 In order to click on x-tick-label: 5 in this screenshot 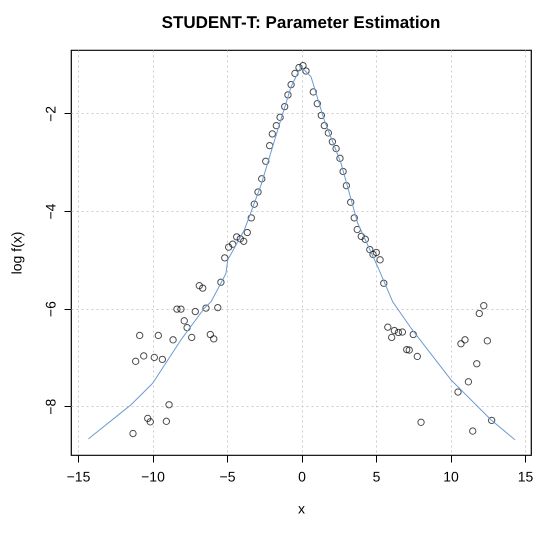, I will do `click(376, 476)`.